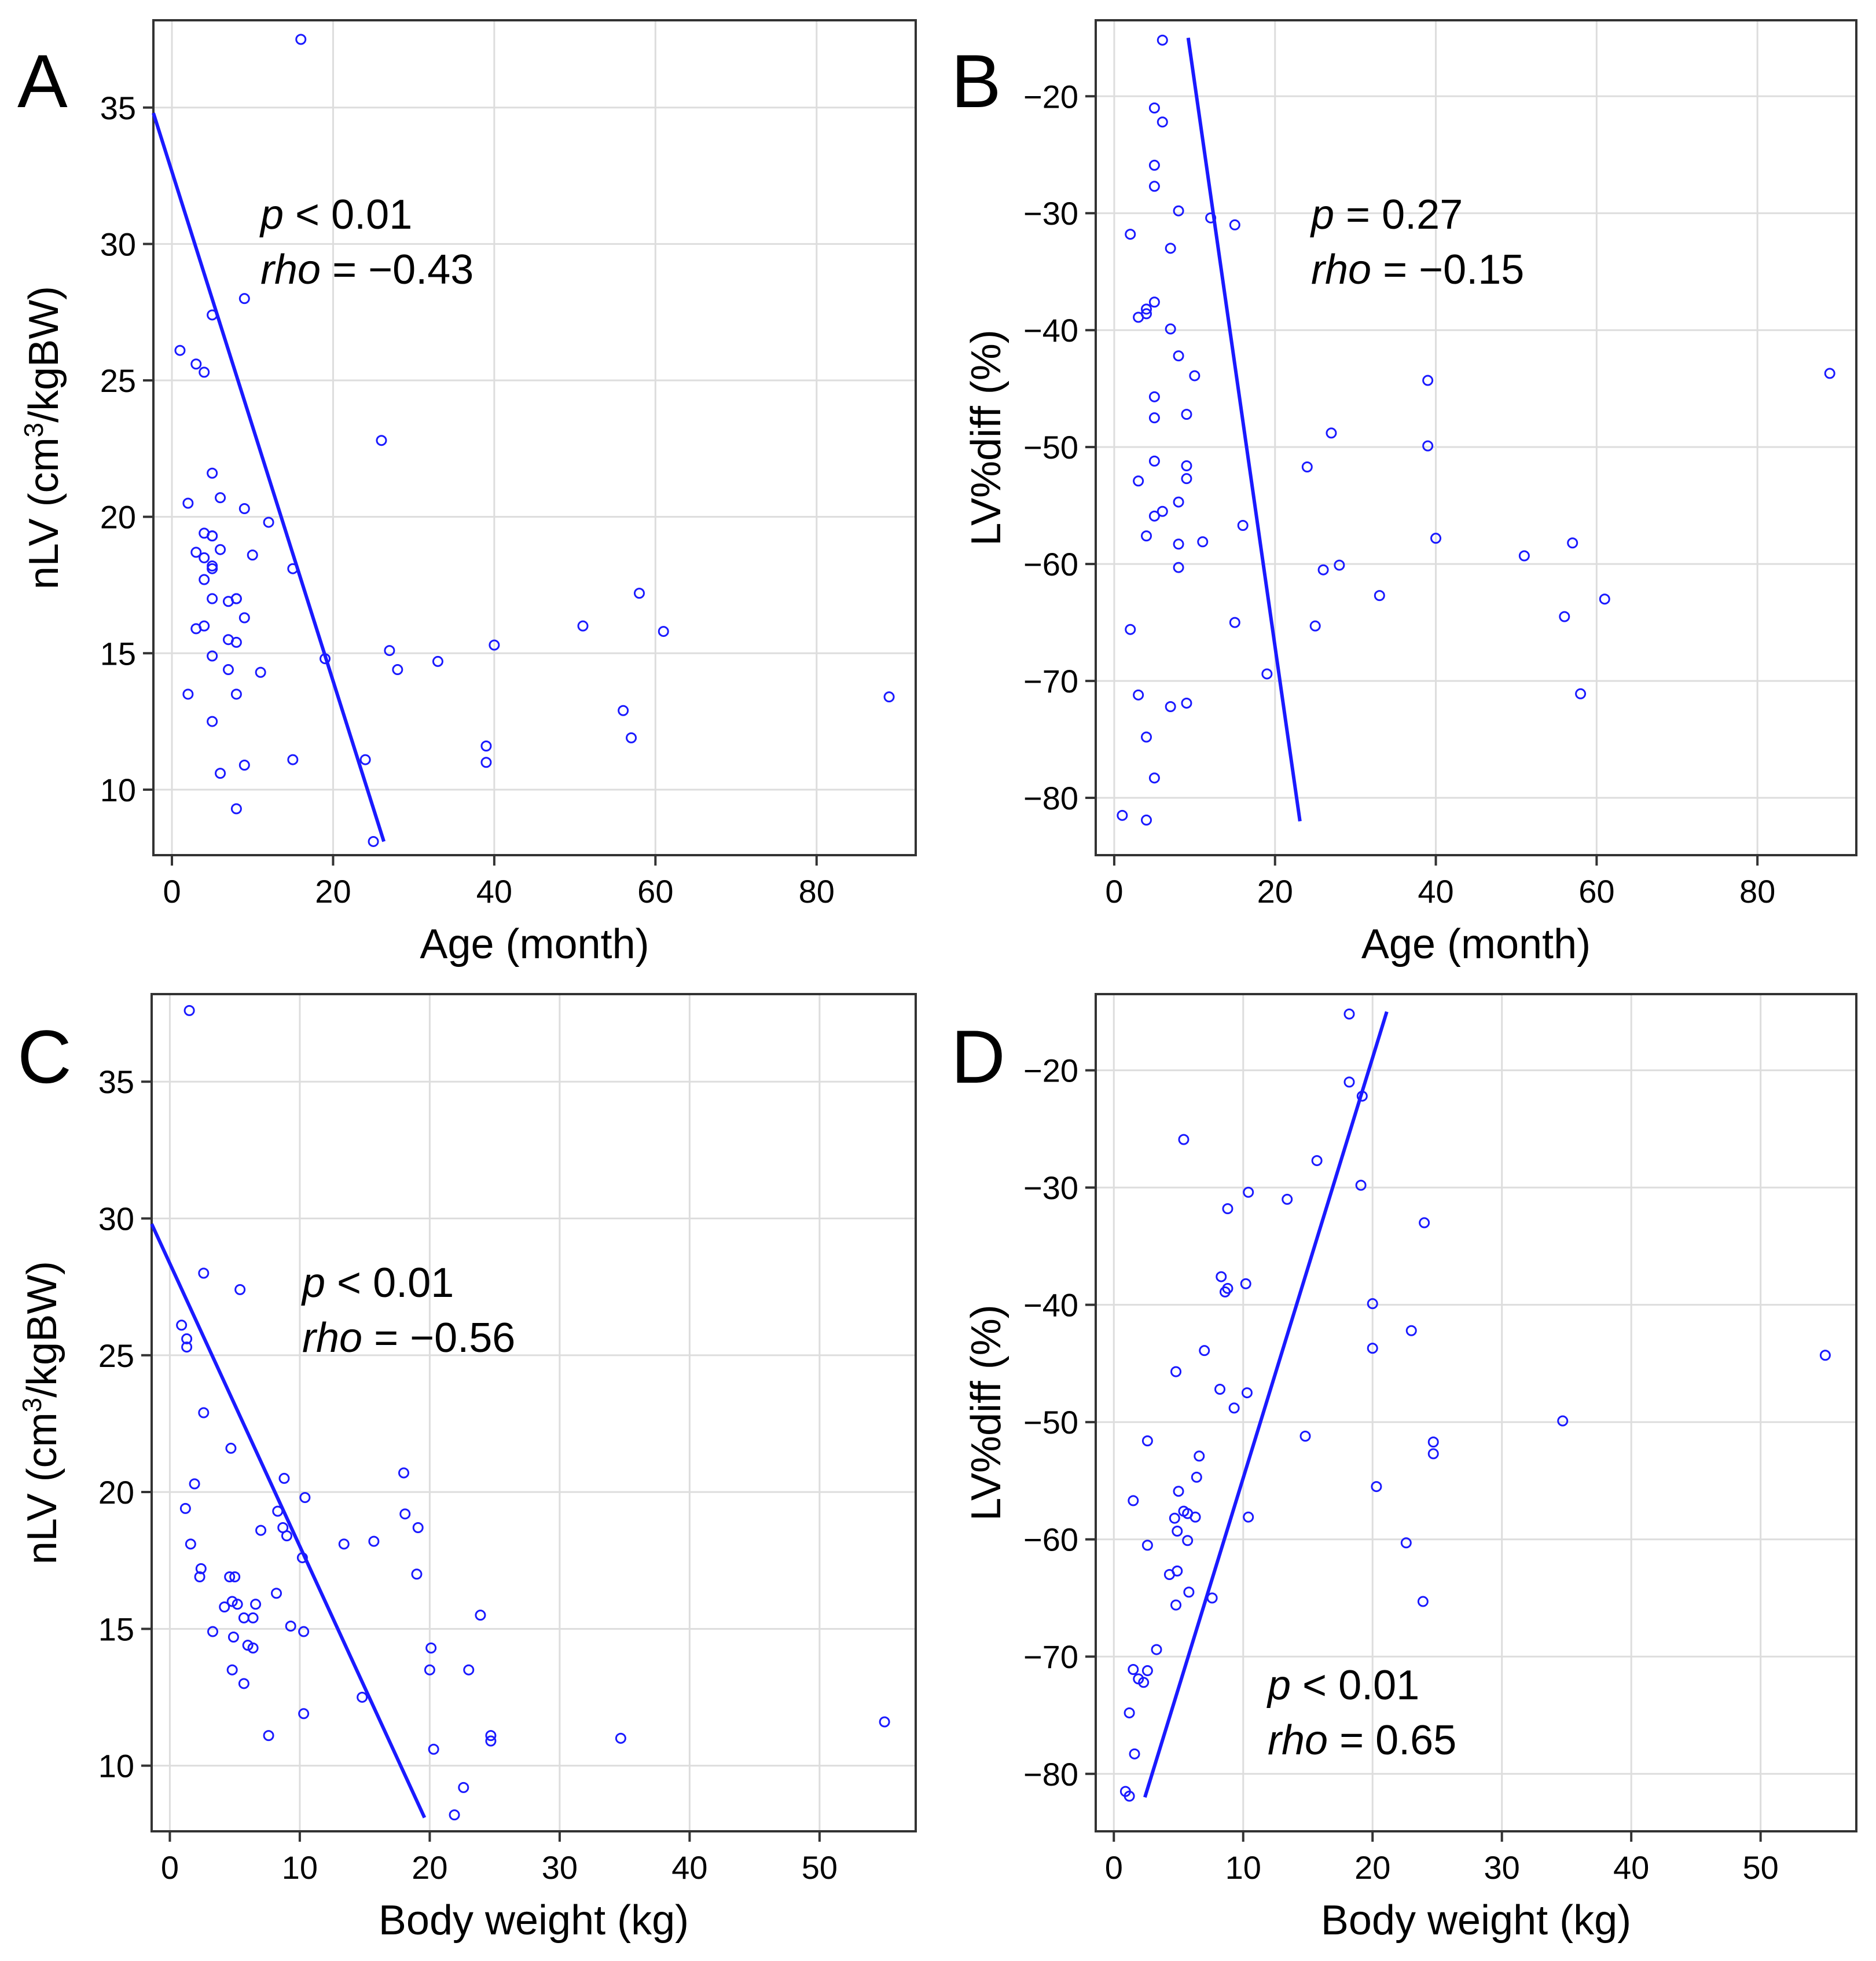 The width and height of the screenshot is (1876, 1961). Describe the element at coordinates (41, 1412) in the screenshot. I see `y-axis-label: nLV (cm3/kgBW)` at that location.